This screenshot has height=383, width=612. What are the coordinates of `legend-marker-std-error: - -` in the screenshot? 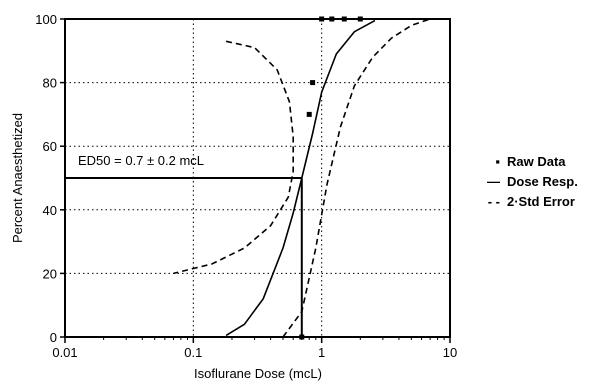 It's located at (494, 201).